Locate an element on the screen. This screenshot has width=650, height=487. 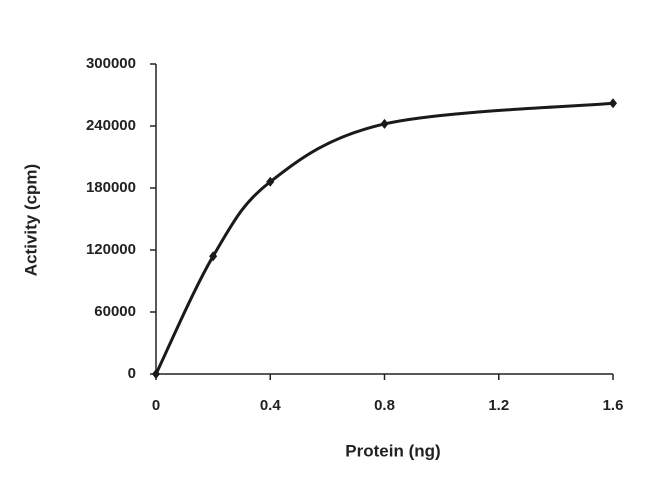
y-tick-label: 120000 is located at coordinates (111, 249).